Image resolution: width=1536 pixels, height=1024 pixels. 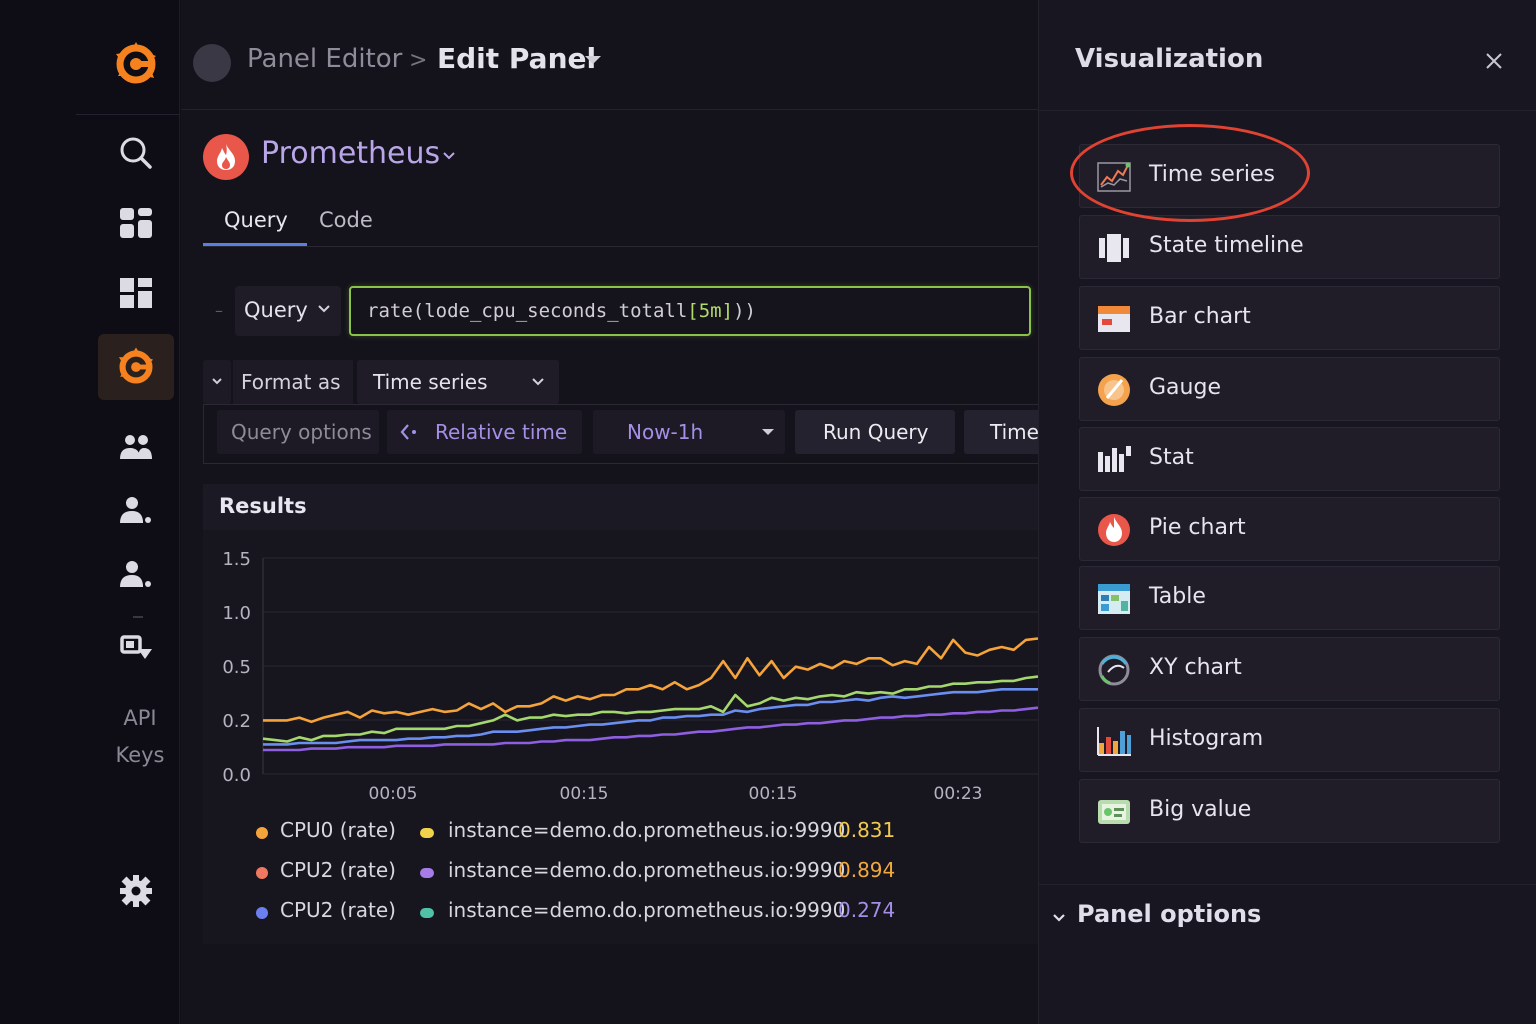 What do you see at coordinates (1114, 530) in the screenshot?
I see `pie-chart-icon` at bounding box center [1114, 530].